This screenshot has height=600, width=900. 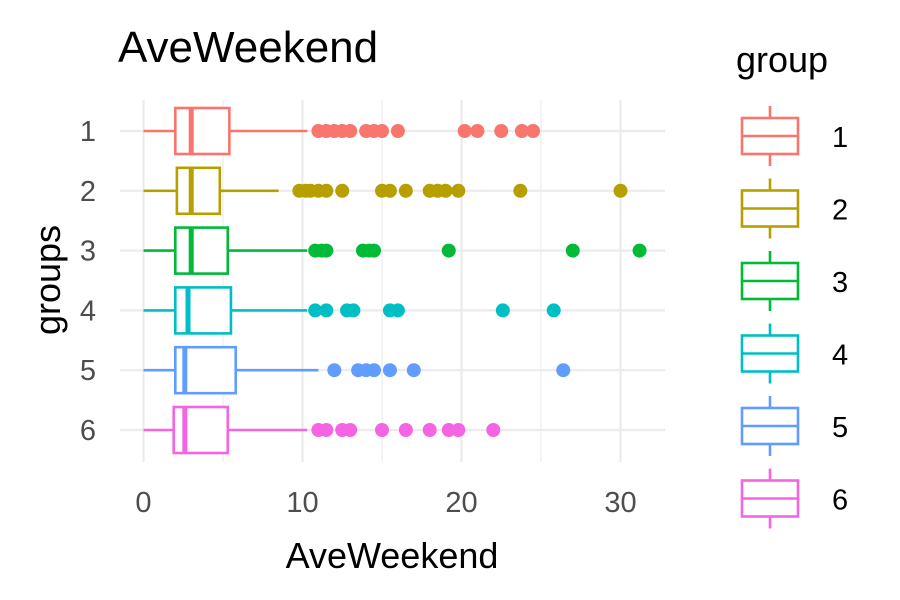 What do you see at coordinates (392, 555) in the screenshot?
I see `x-axis-title: AveWeekend` at bounding box center [392, 555].